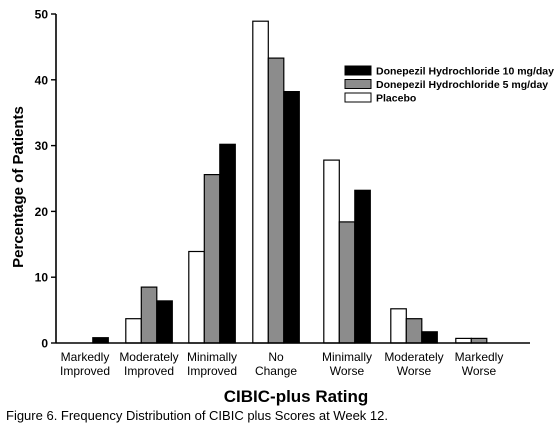  What do you see at coordinates (42, 80) in the screenshot?
I see `y-tick-label: 40` at bounding box center [42, 80].